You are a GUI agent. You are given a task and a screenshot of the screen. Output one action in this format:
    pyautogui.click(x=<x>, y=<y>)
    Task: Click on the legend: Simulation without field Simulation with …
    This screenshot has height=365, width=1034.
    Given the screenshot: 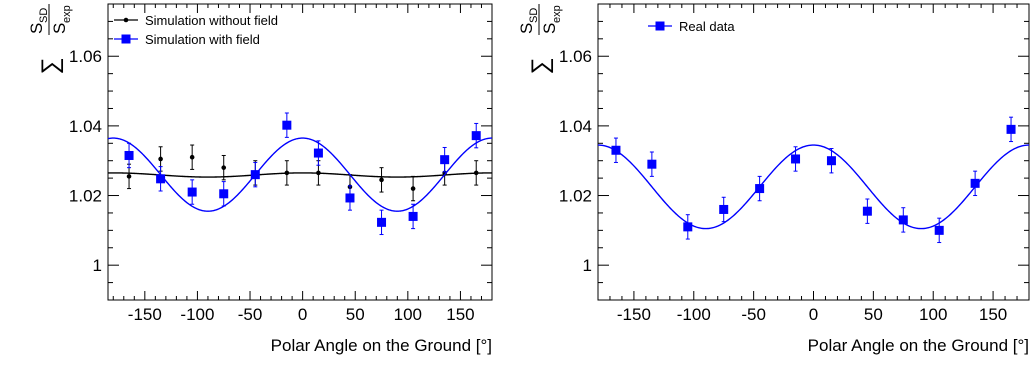 What is the action you would take?
    pyautogui.click(x=196, y=30)
    